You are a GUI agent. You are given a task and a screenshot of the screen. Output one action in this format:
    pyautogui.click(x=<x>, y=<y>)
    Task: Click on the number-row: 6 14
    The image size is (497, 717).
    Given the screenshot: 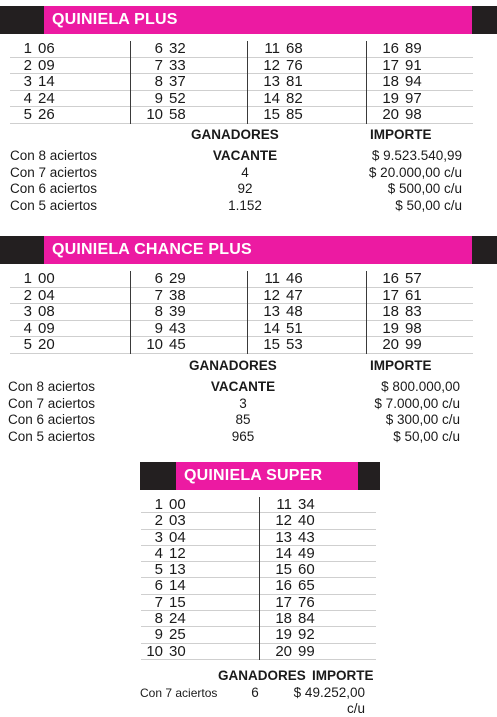 What is the action you would take?
    pyautogui.click(x=200, y=586)
    